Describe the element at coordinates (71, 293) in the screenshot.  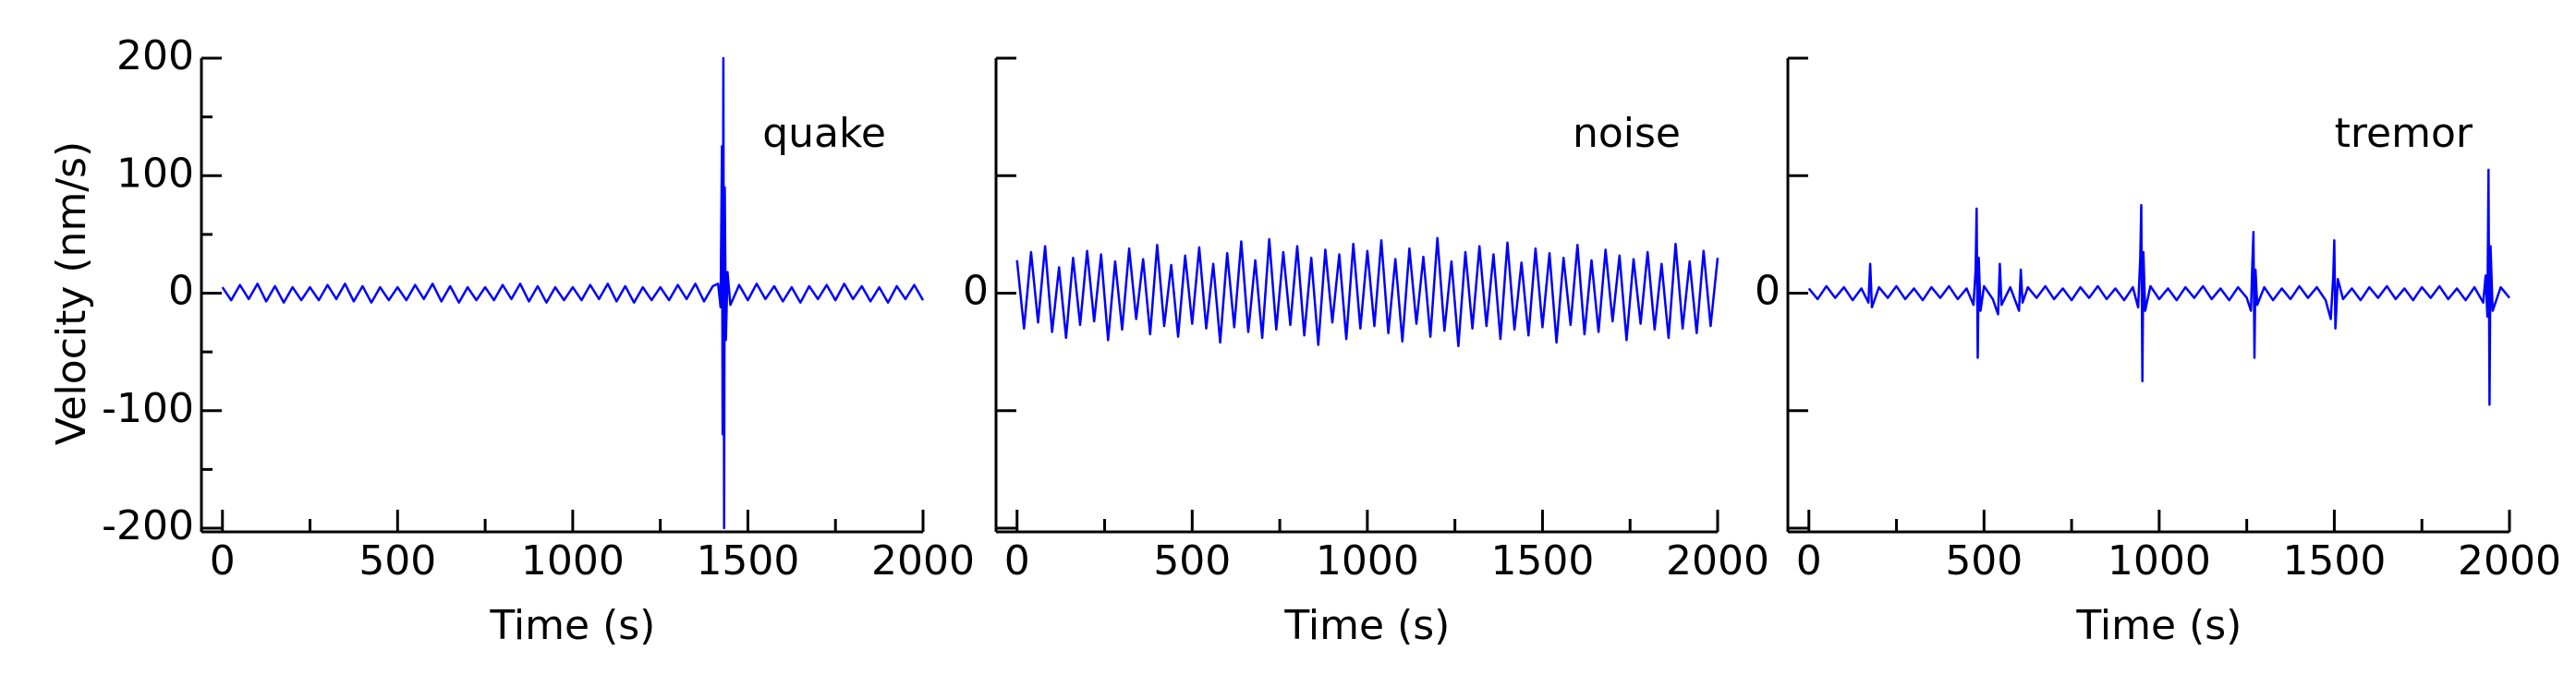
I see `y-axis-label: Velocity (nm/s)` at that location.